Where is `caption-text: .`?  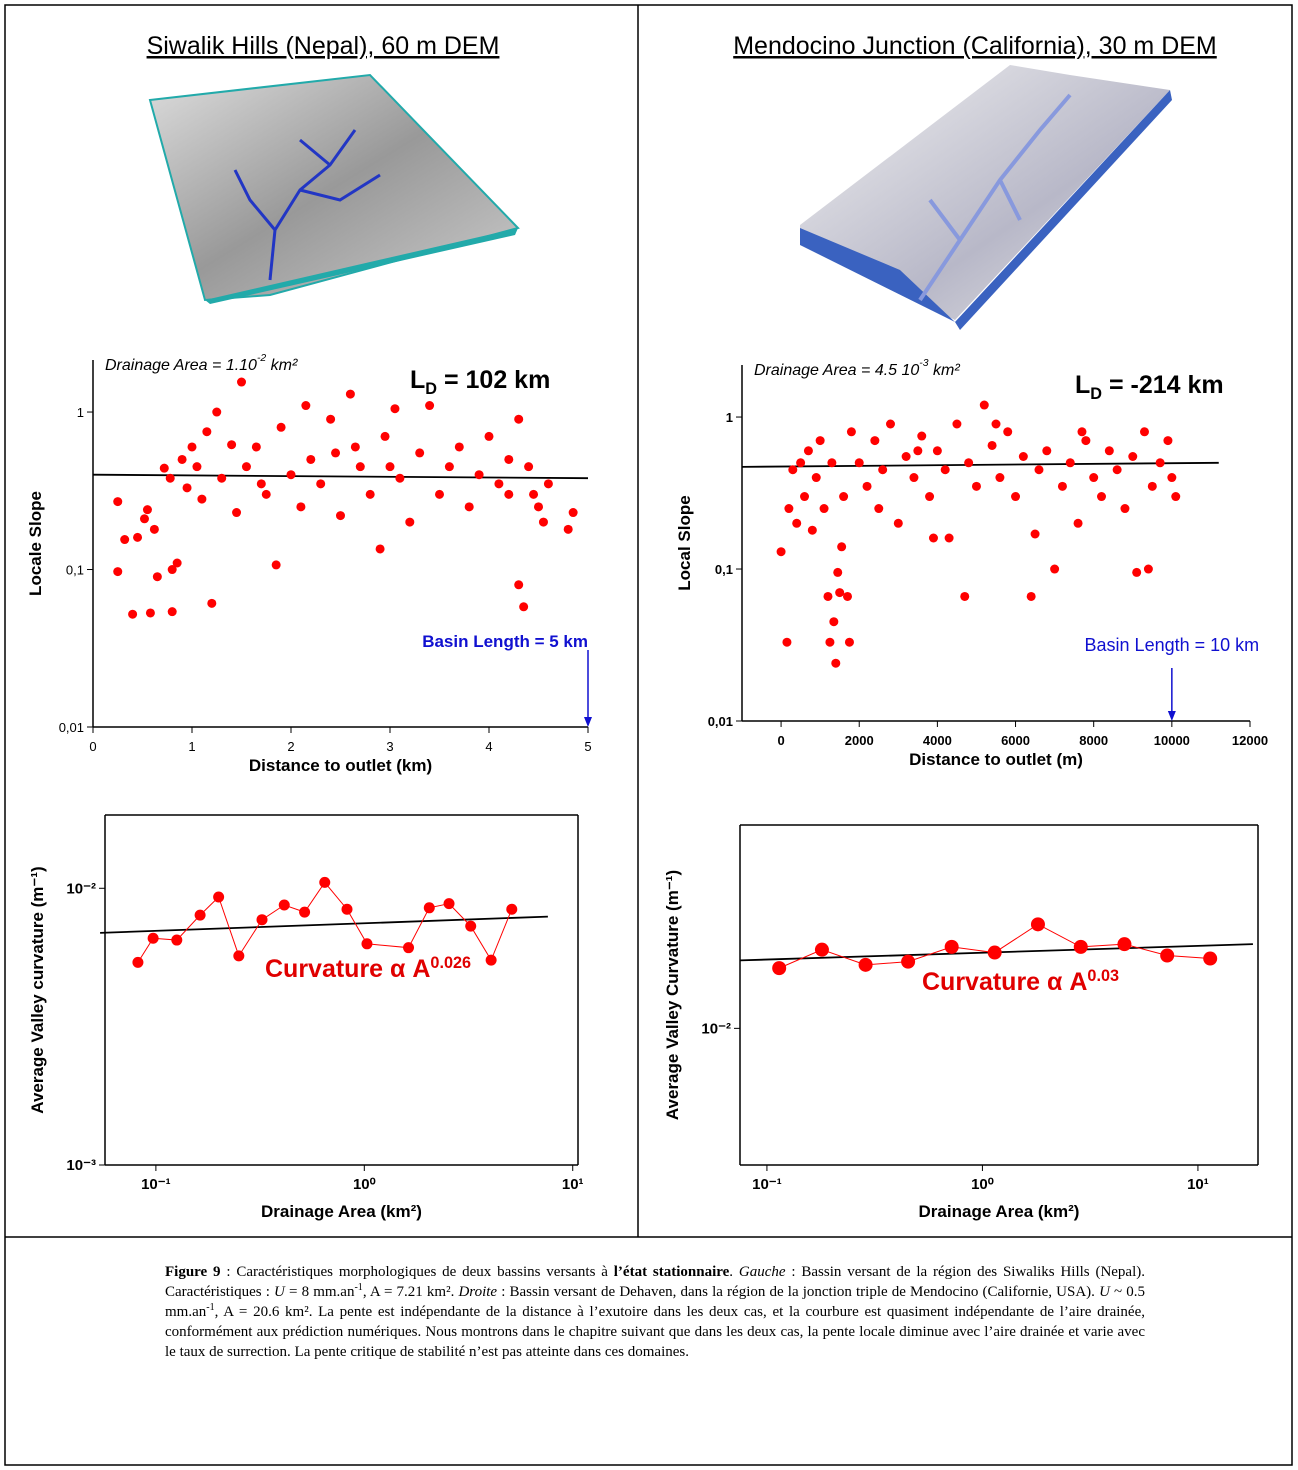
caption-text: . is located at coordinates (734, 1272).